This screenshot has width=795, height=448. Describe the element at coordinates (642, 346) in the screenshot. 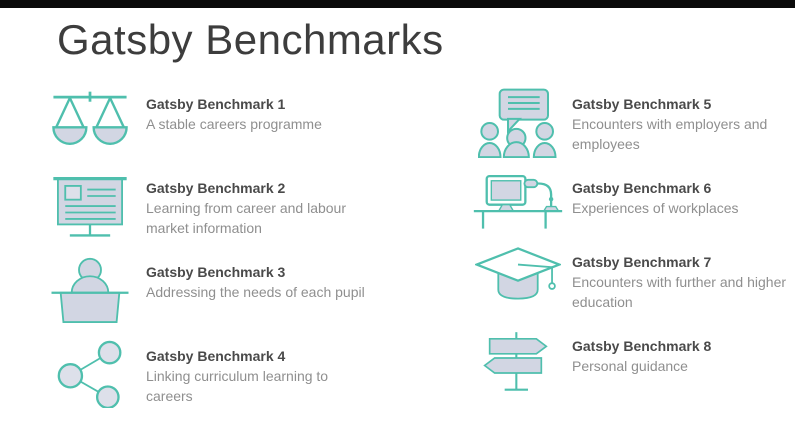

I see `benchmark-title: Gatsby Benchmark 8` at that location.